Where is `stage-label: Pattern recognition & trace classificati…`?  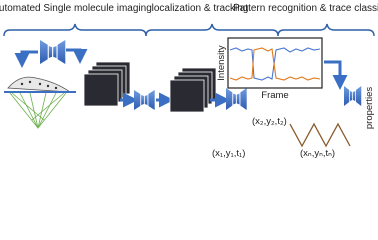 stage-label: Pattern recognition & trace classificati… is located at coordinates (305, 8).